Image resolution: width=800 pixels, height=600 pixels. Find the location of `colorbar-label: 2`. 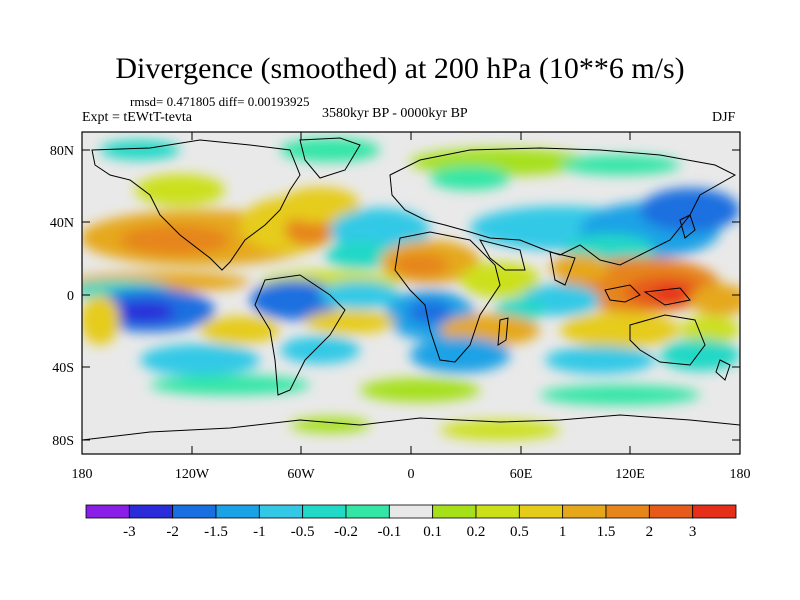

colorbar-label: 2 is located at coordinates (650, 532).